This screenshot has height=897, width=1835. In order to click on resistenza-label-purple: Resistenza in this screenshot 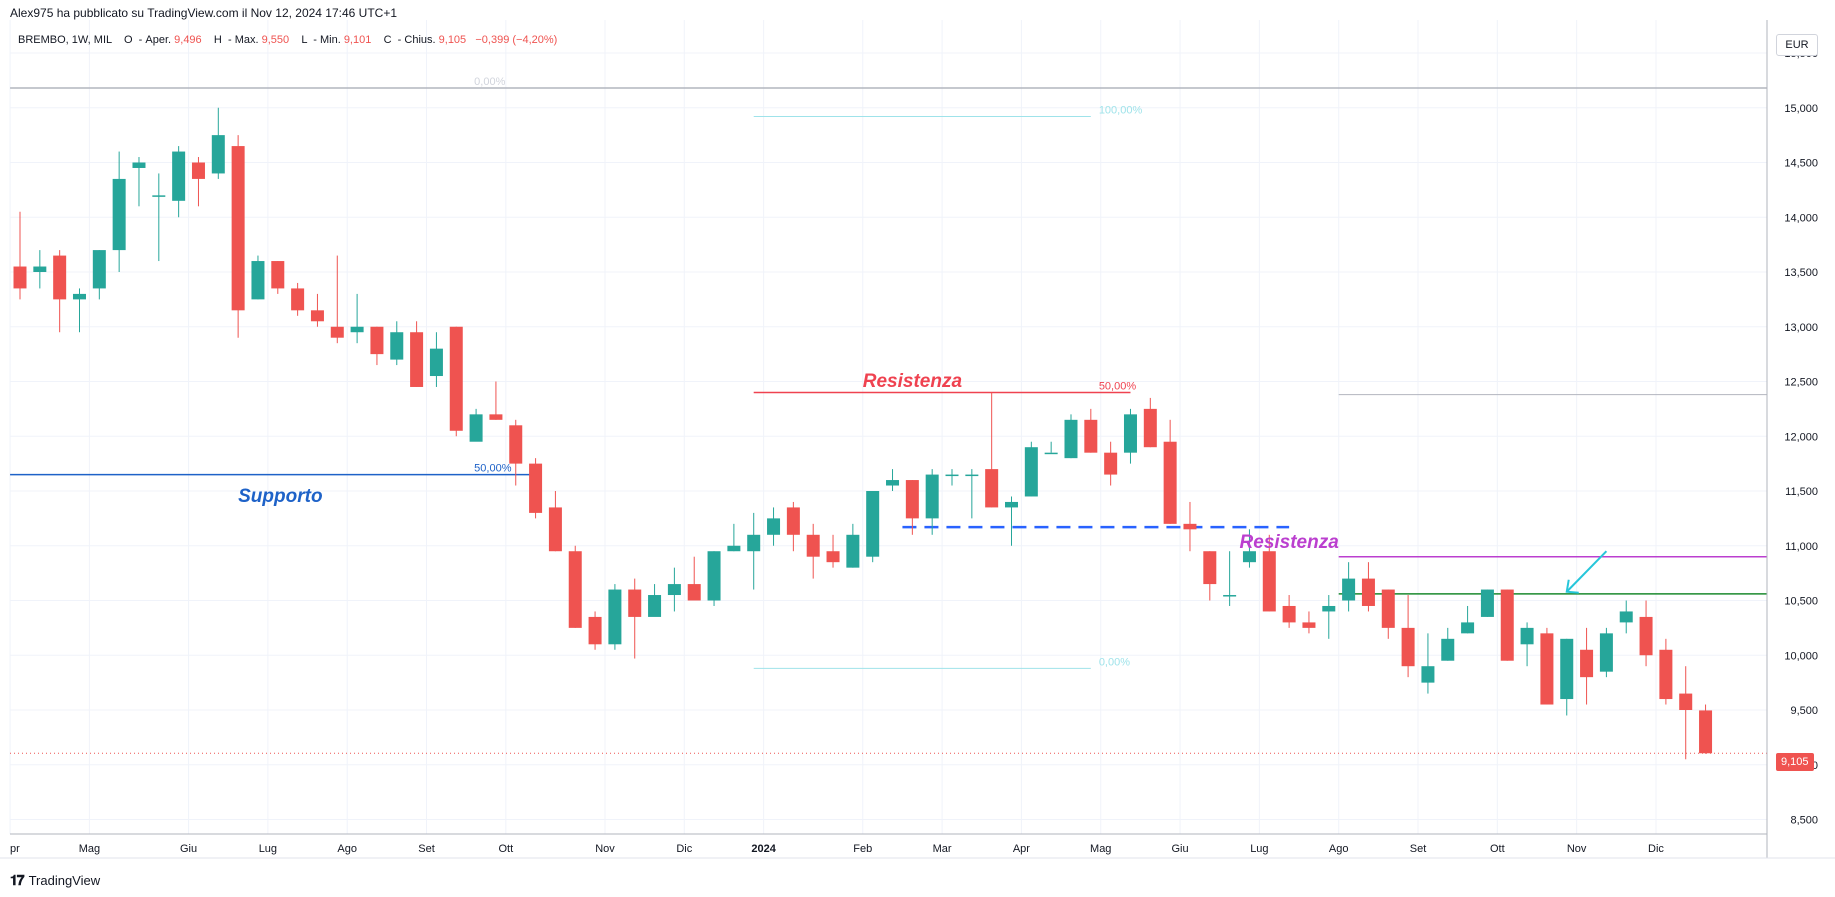, I will do `click(1290, 542)`.